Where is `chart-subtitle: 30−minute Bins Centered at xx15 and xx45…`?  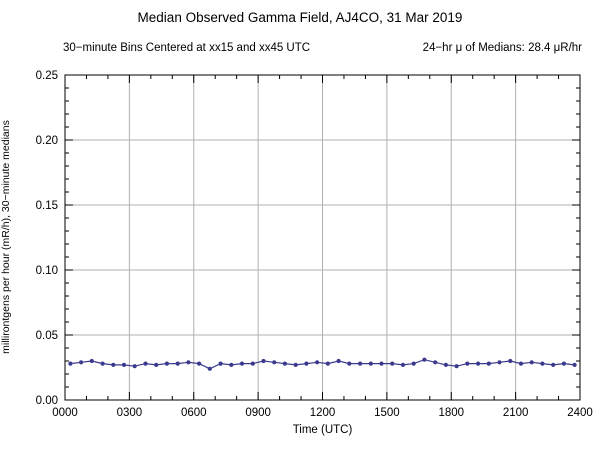 chart-subtitle: 30−minute Bins Centered at xx15 and xx45… is located at coordinates (322, 48).